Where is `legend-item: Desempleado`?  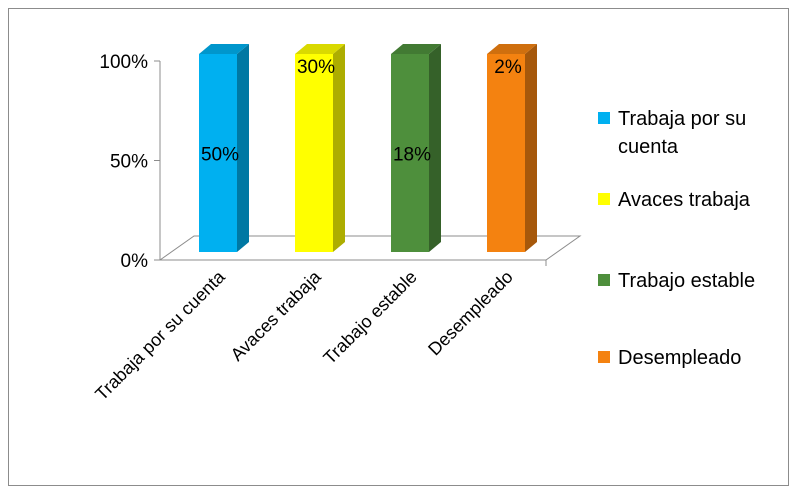
legend-item: Desempleado is located at coordinates (669, 358).